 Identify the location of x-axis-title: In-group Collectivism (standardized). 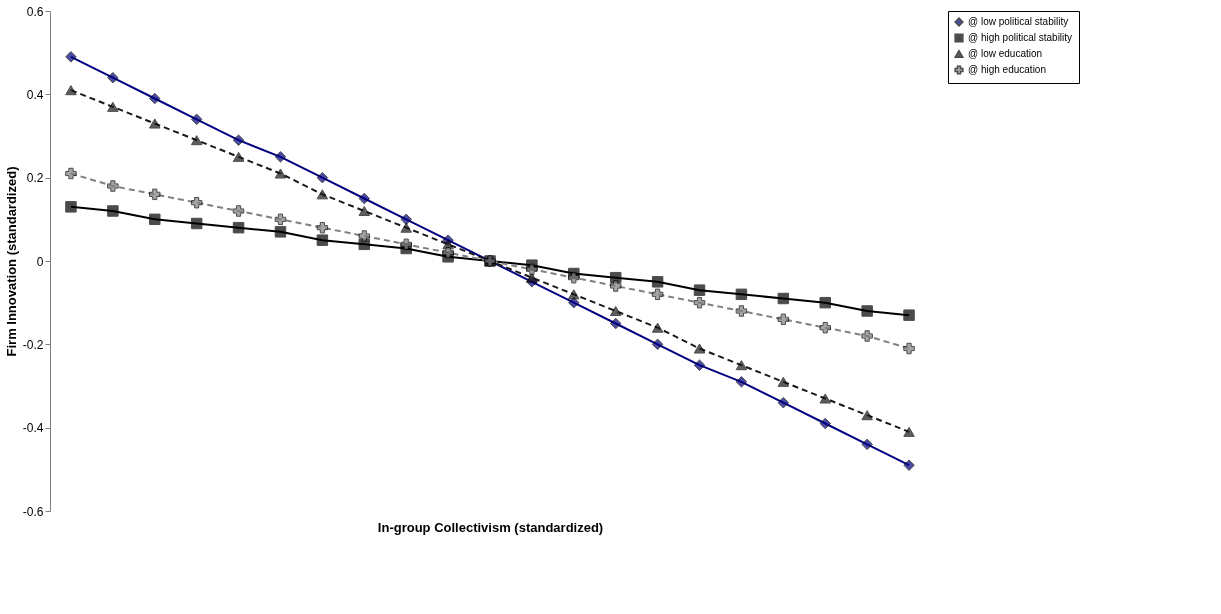
(490, 527).